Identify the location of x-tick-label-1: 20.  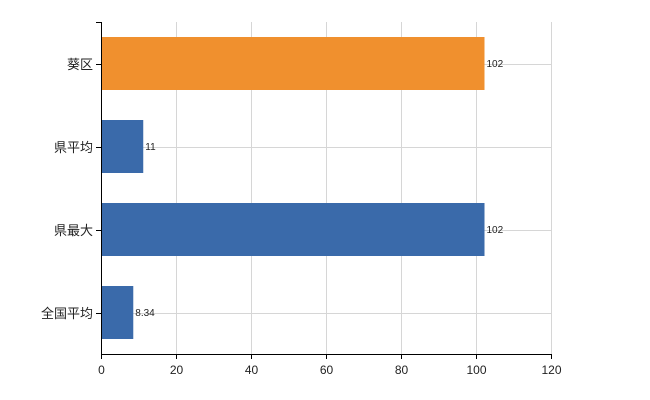
(177, 370).